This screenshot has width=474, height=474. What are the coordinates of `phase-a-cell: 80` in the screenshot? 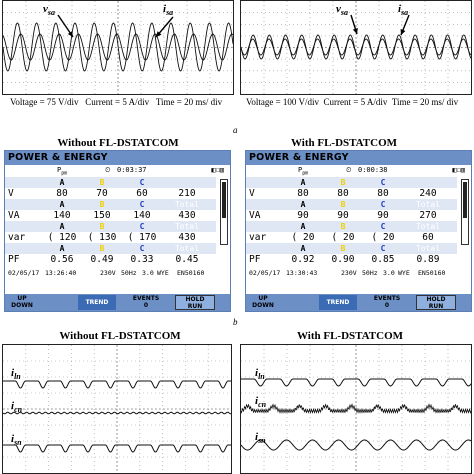 It's located at (303, 193).